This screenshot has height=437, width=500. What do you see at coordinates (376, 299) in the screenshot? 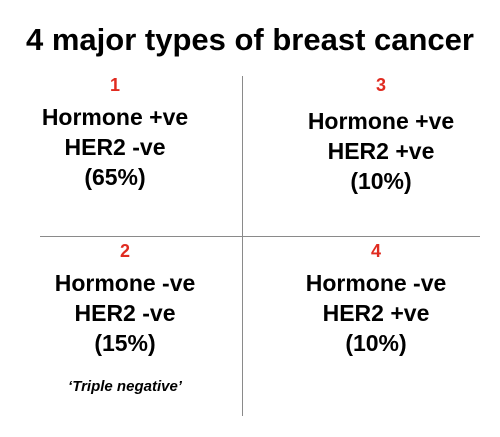
I see `quadrant-4: 4 Hormone -ve HER2 +ve (10%)` at bounding box center [376, 299].